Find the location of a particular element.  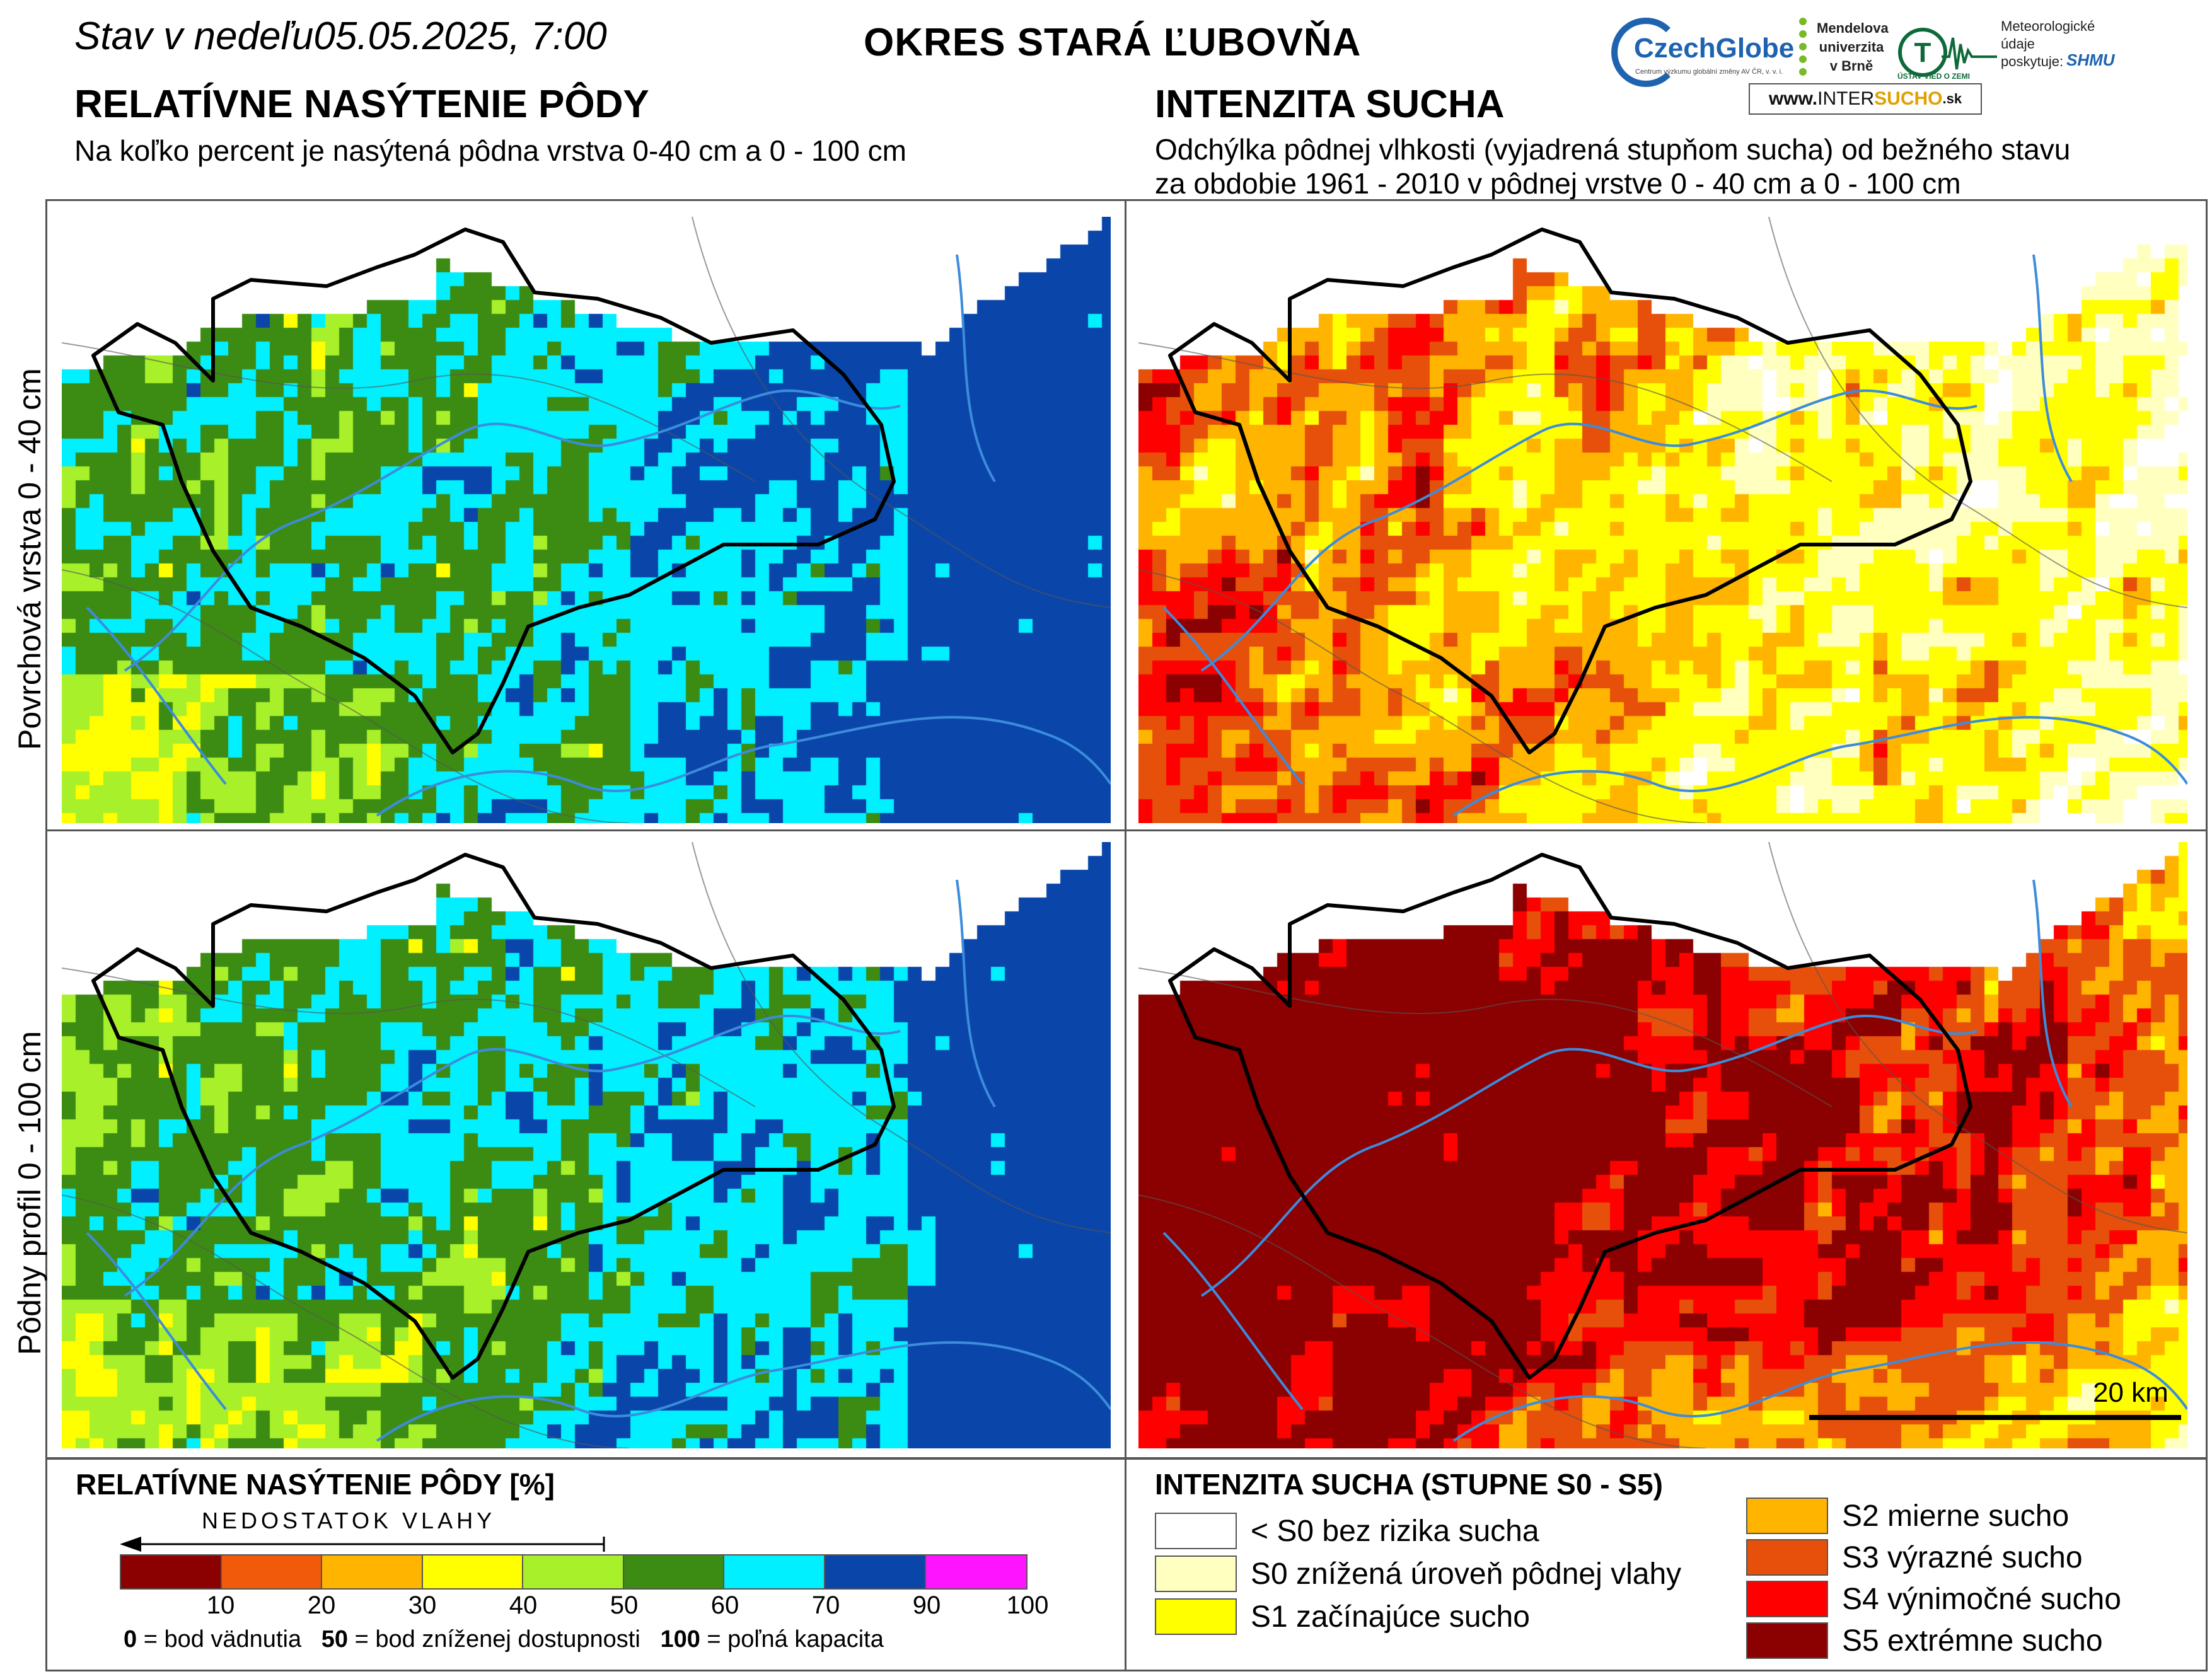

mendel-university-logo: Mendelova univerzita v Brně is located at coordinates (1845, 52).